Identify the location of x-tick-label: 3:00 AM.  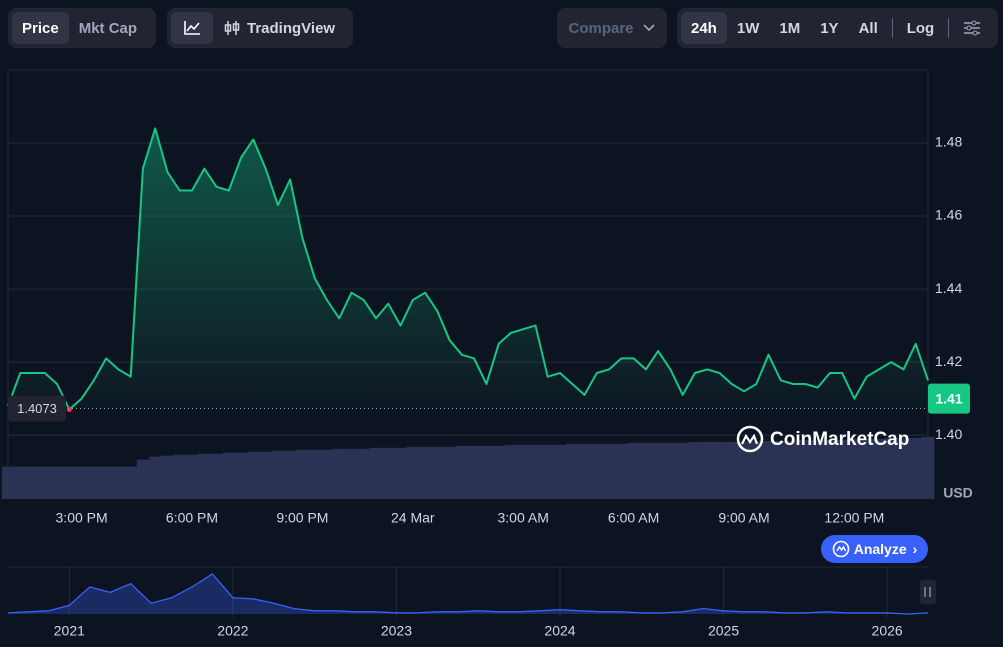
(523, 518).